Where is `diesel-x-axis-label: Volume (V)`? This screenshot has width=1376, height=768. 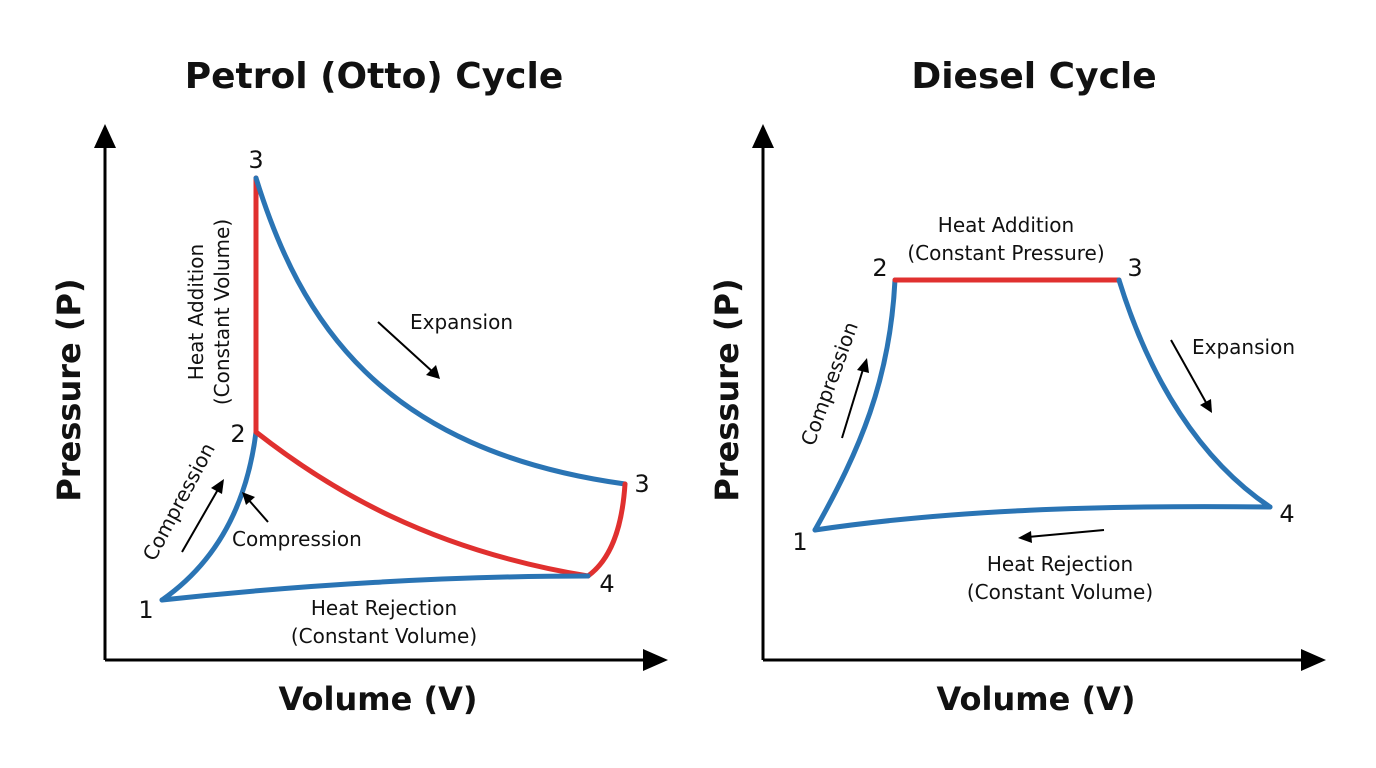 diesel-x-axis-label: Volume (V) is located at coordinates (1036, 699).